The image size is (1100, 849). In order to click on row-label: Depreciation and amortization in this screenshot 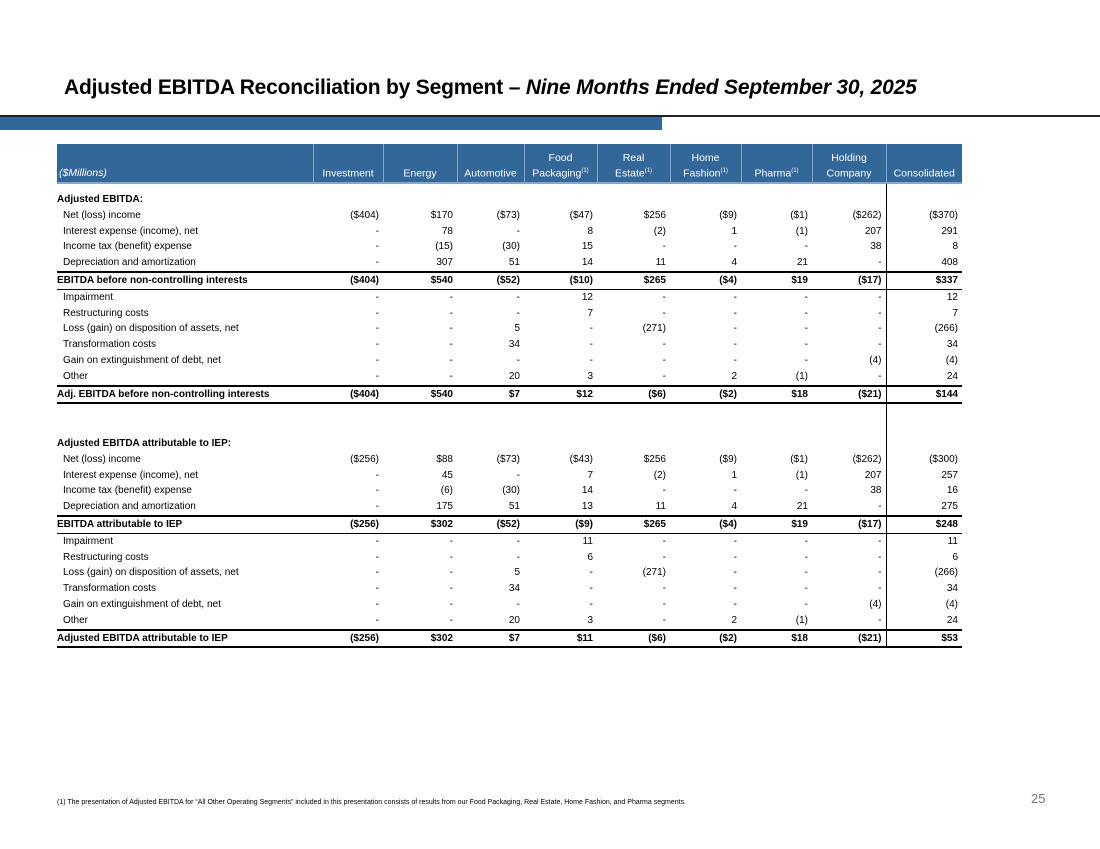, I will do `click(129, 263)`.